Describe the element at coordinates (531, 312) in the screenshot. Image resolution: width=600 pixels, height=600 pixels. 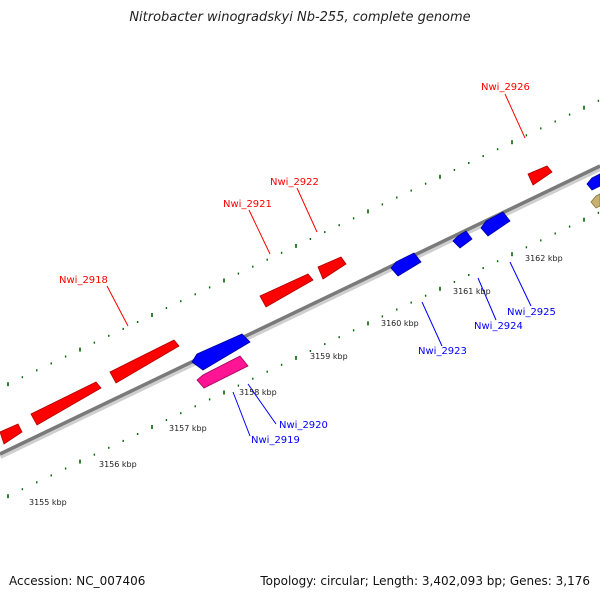
I see `gene-label-nwi-2925: Nwi_2925` at that location.